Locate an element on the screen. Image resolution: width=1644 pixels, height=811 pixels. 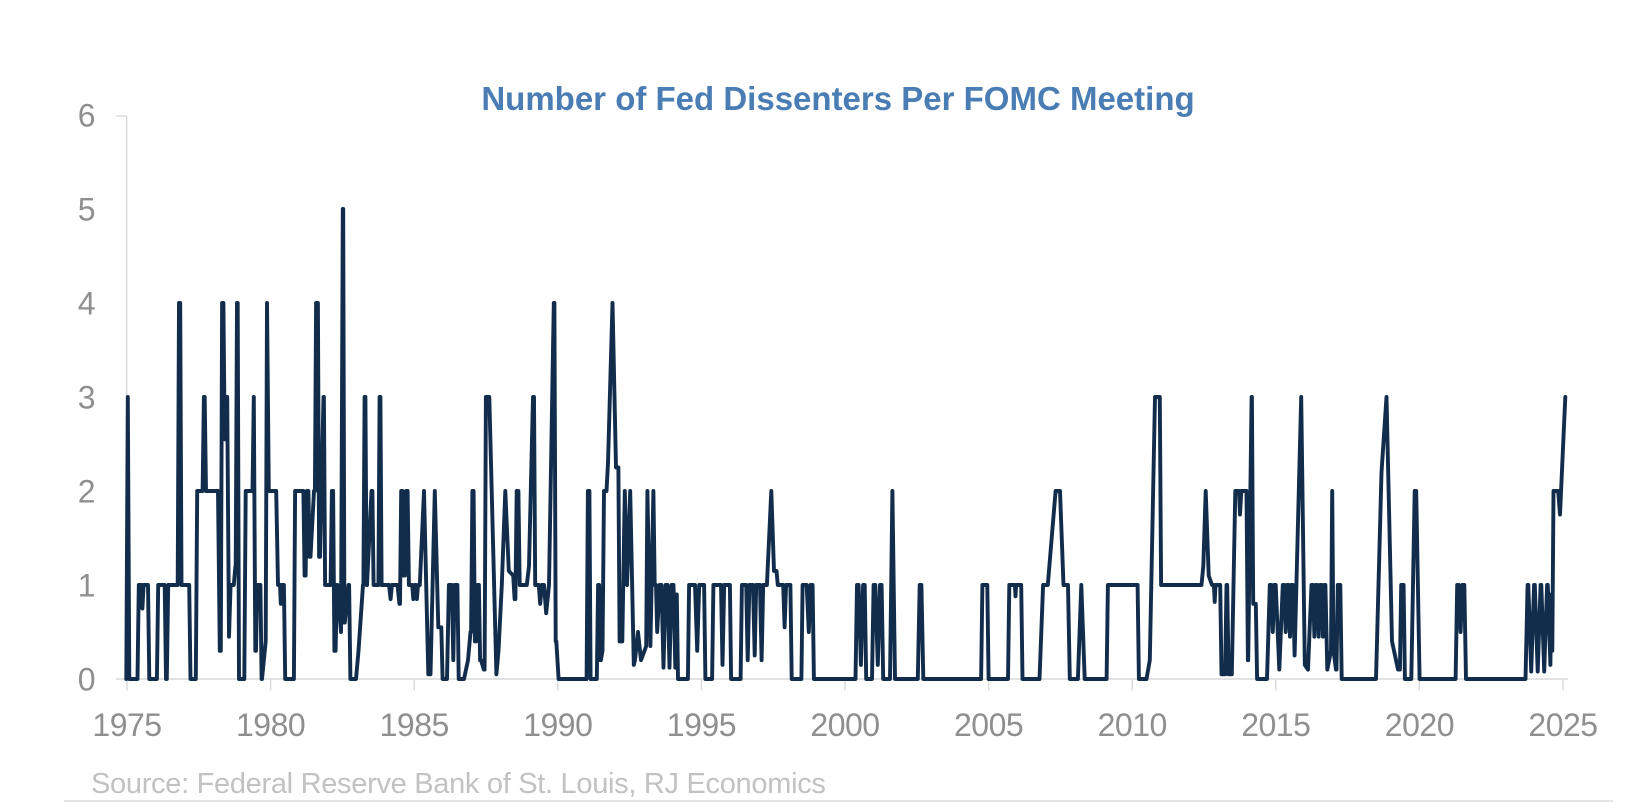
svg-text: 5 is located at coordinates (86, 210).